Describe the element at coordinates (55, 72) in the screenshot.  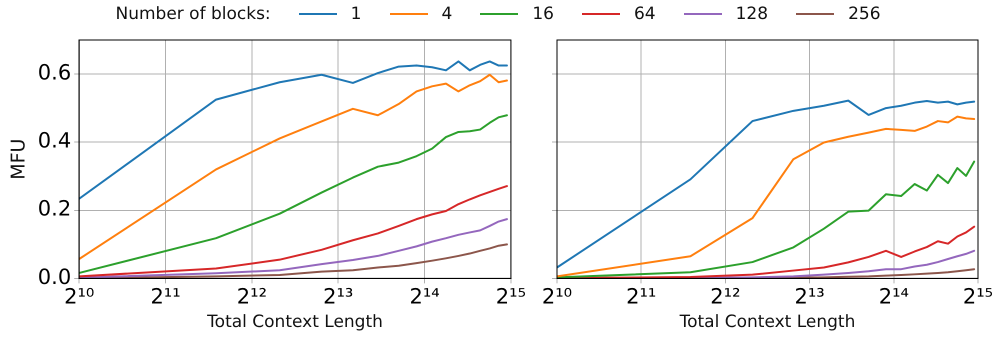
I see `y-tick-label: 0.6` at that location.